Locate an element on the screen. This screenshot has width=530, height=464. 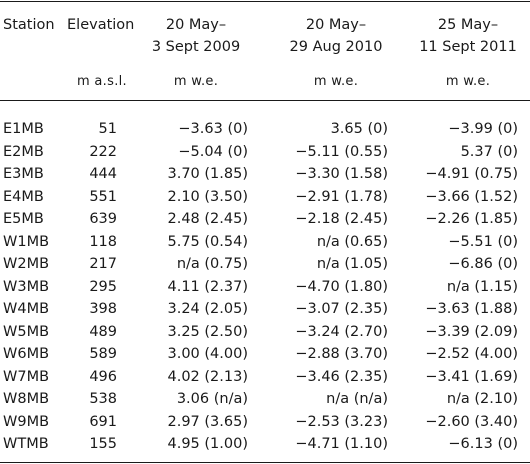
elevation-cell: 295 is located at coordinates (103, 286).